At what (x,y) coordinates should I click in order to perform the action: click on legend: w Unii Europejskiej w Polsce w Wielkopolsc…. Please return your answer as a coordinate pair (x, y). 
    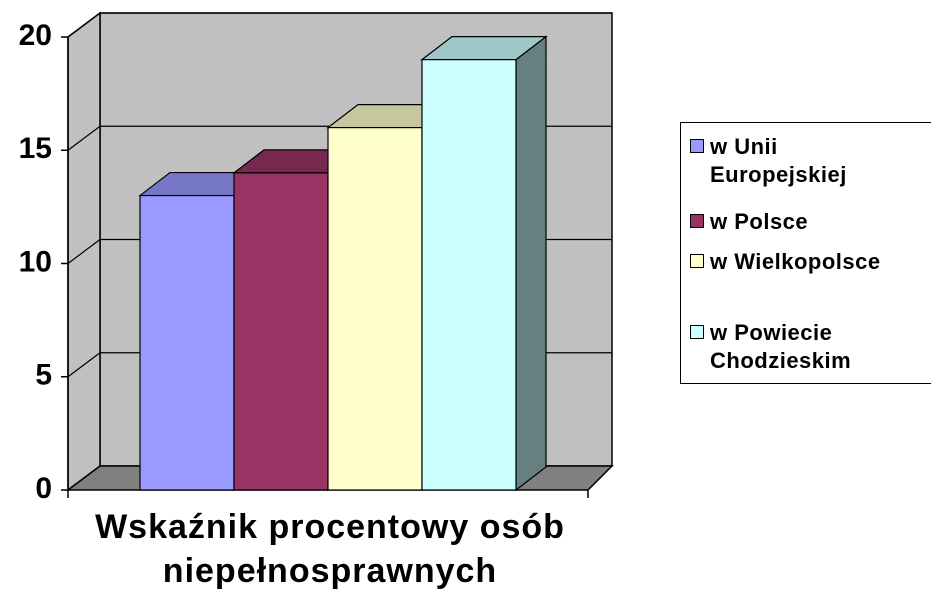
    Looking at the image, I should click on (805, 253).